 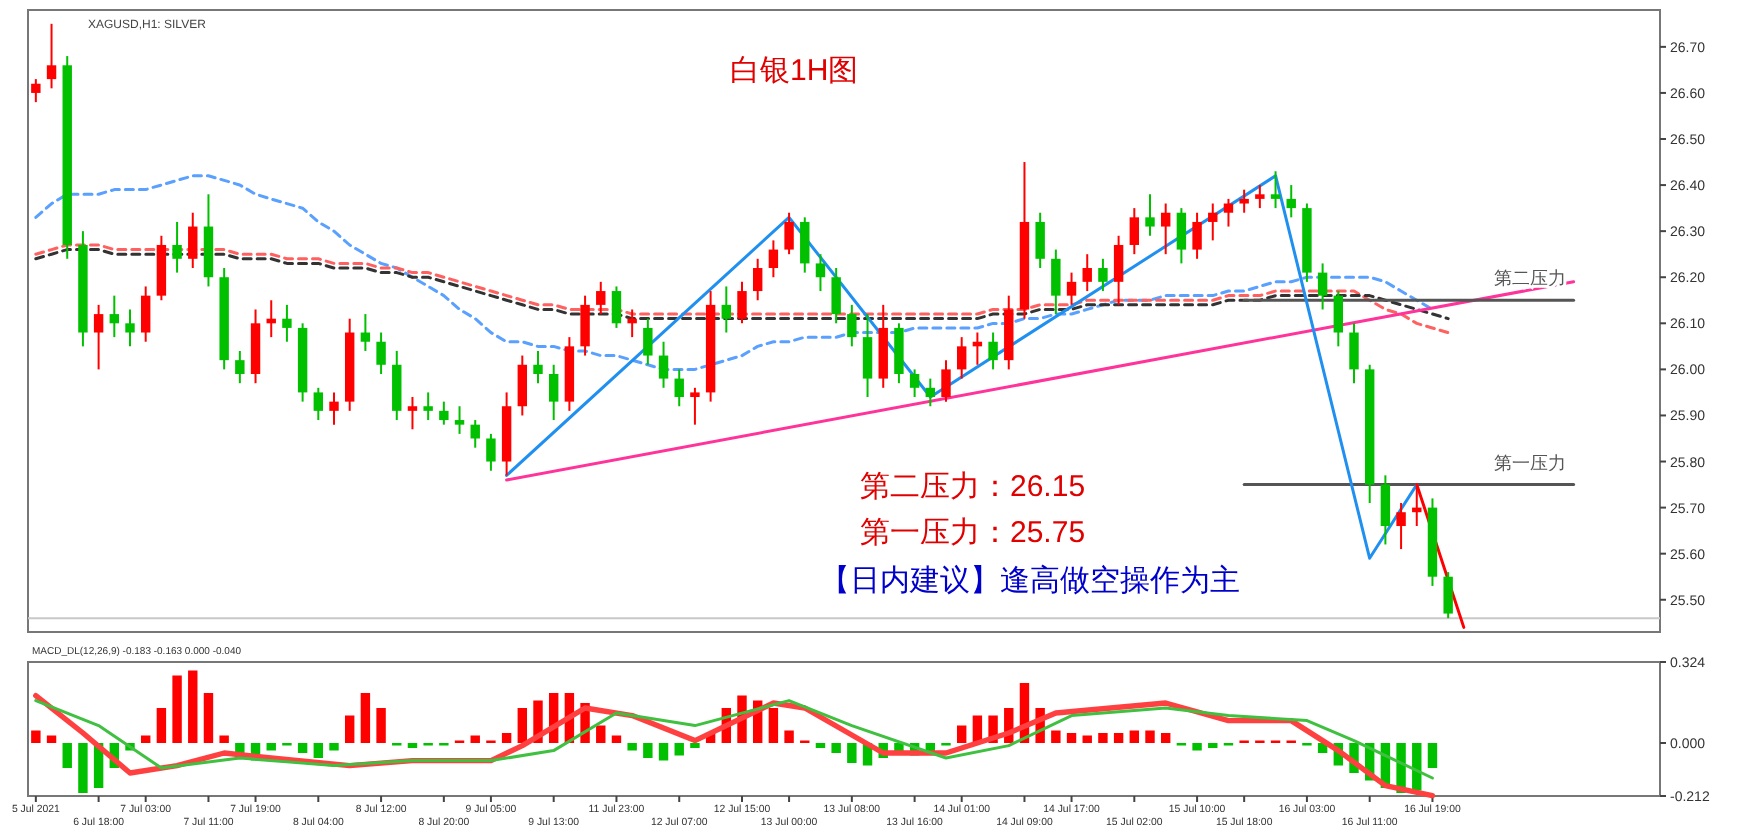 I want to click on line-series, so click(x=734, y=739).